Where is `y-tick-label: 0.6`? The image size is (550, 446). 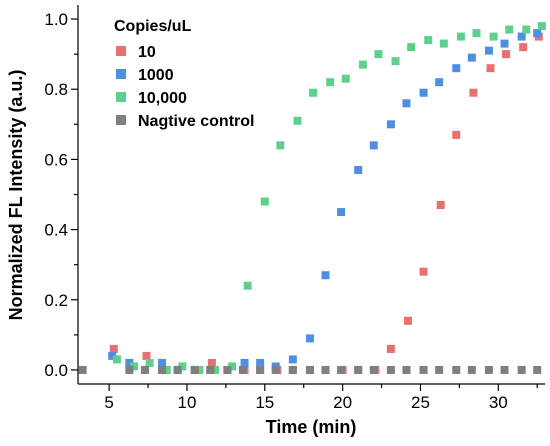
y-tick-label: 0.6 is located at coordinates (56, 159).